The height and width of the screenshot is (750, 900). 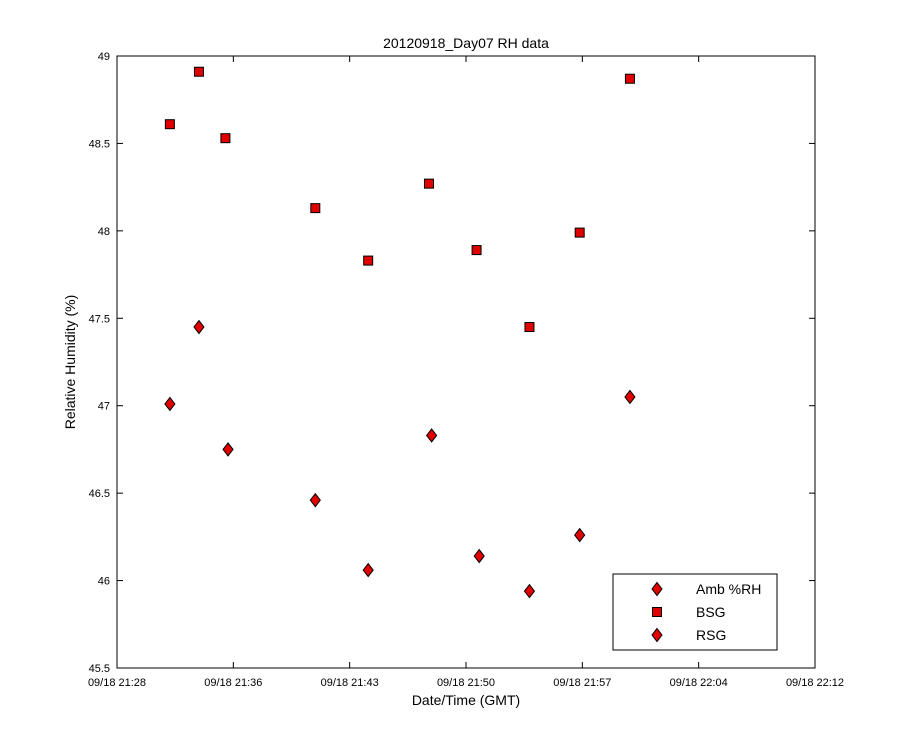 I want to click on x-tick-label: 09/18 21:50, so click(x=466, y=683).